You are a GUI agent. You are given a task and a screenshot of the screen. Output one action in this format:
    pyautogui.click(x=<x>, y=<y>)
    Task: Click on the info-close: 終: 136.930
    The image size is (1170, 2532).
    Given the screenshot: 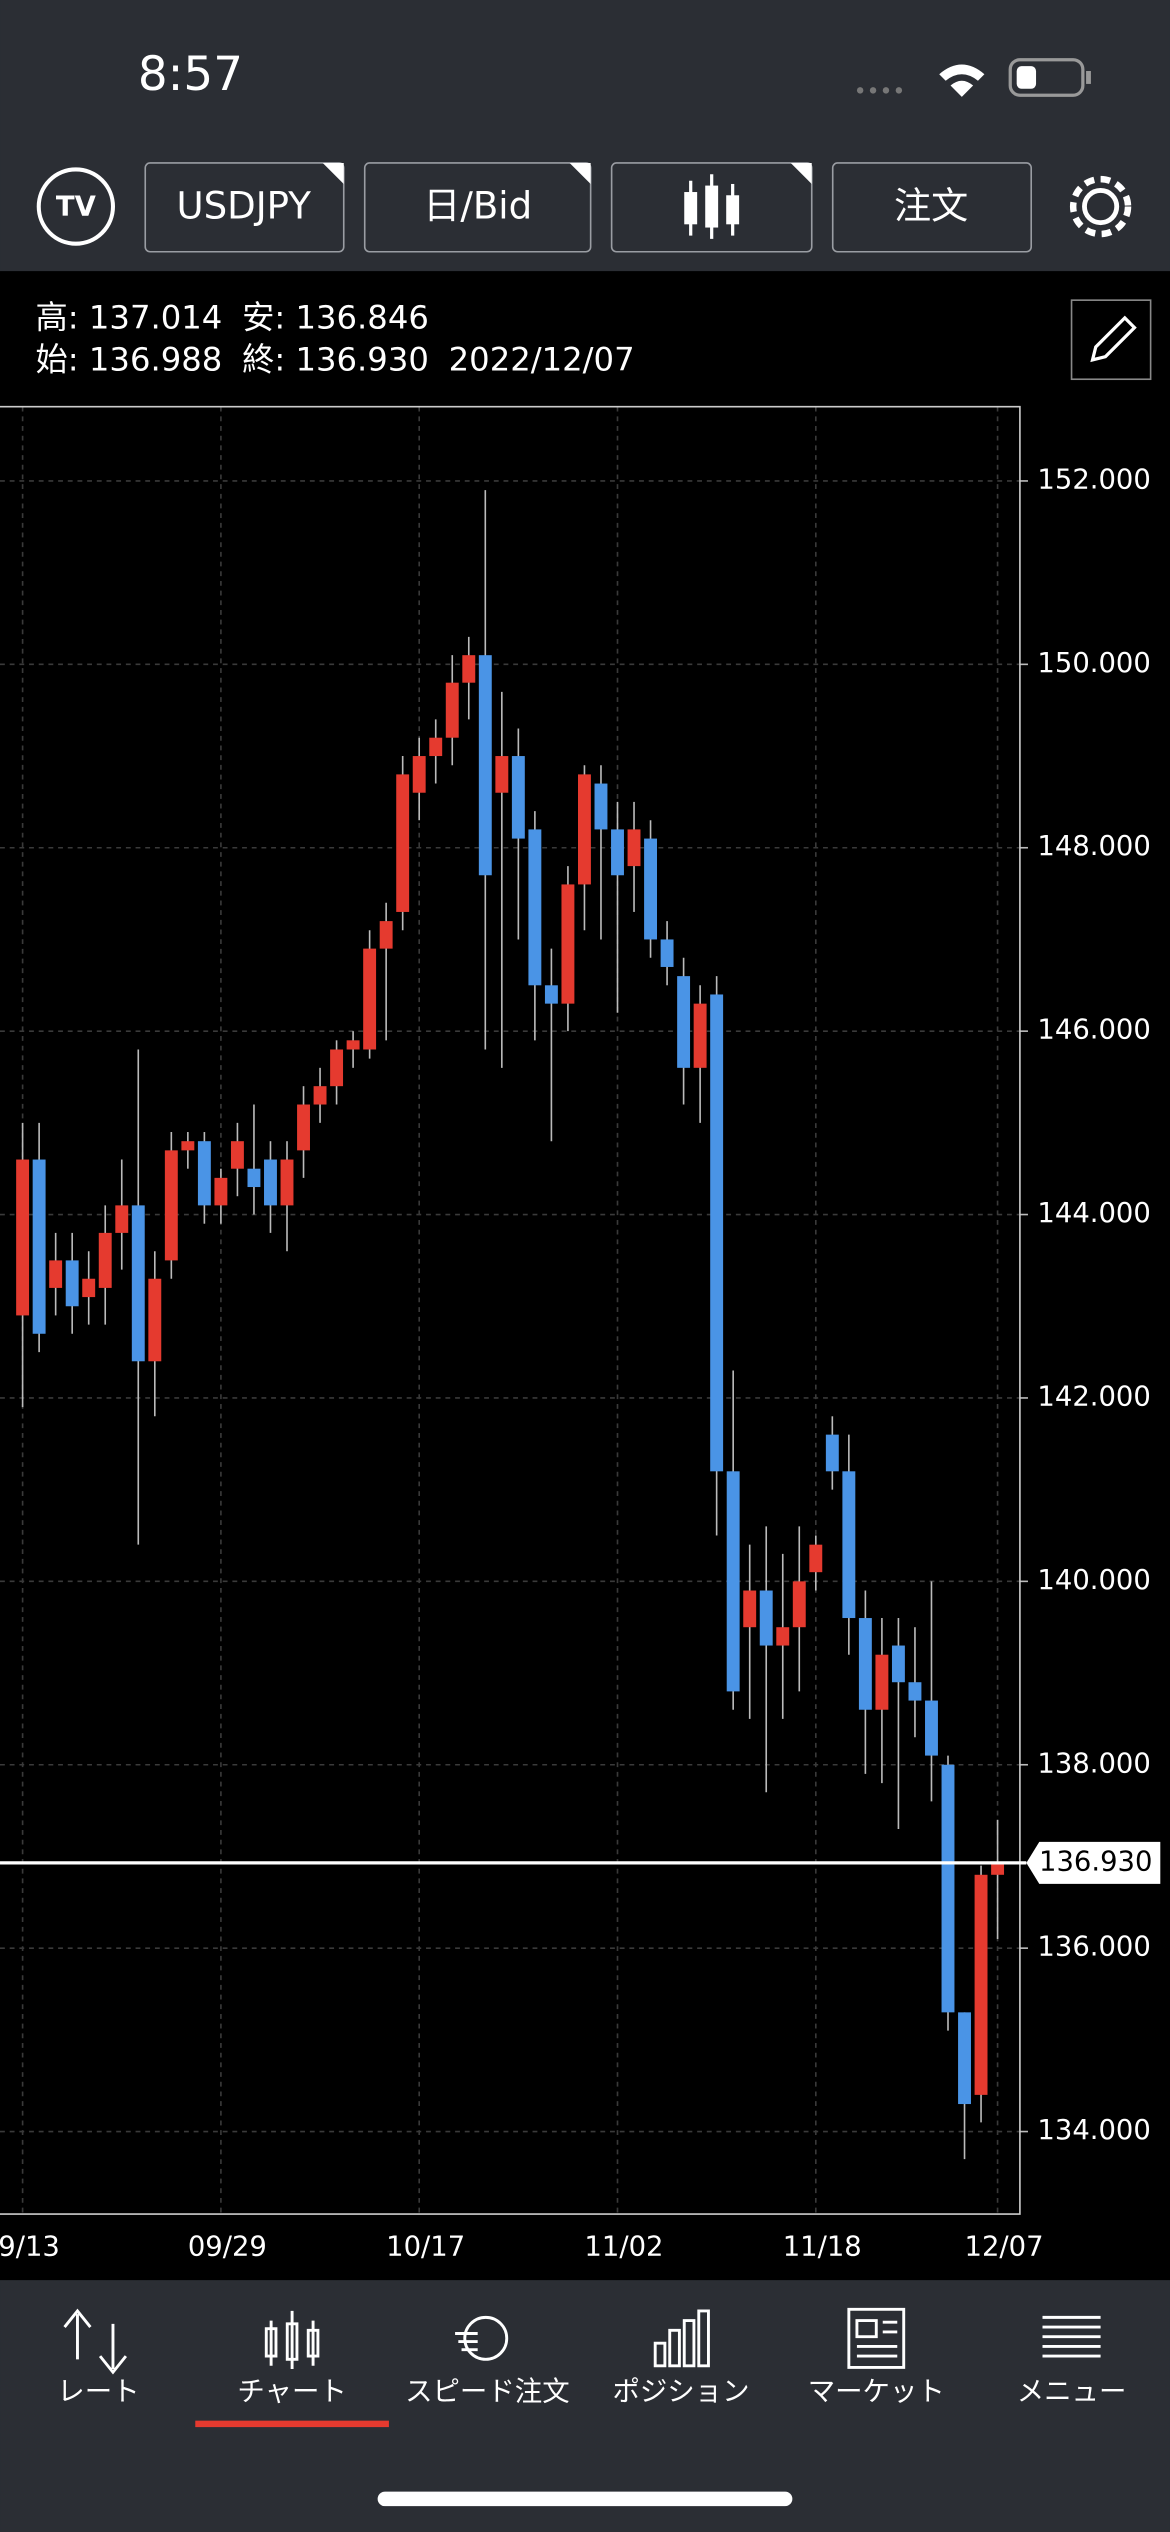 What is the action you would take?
    pyautogui.click(x=335, y=359)
    